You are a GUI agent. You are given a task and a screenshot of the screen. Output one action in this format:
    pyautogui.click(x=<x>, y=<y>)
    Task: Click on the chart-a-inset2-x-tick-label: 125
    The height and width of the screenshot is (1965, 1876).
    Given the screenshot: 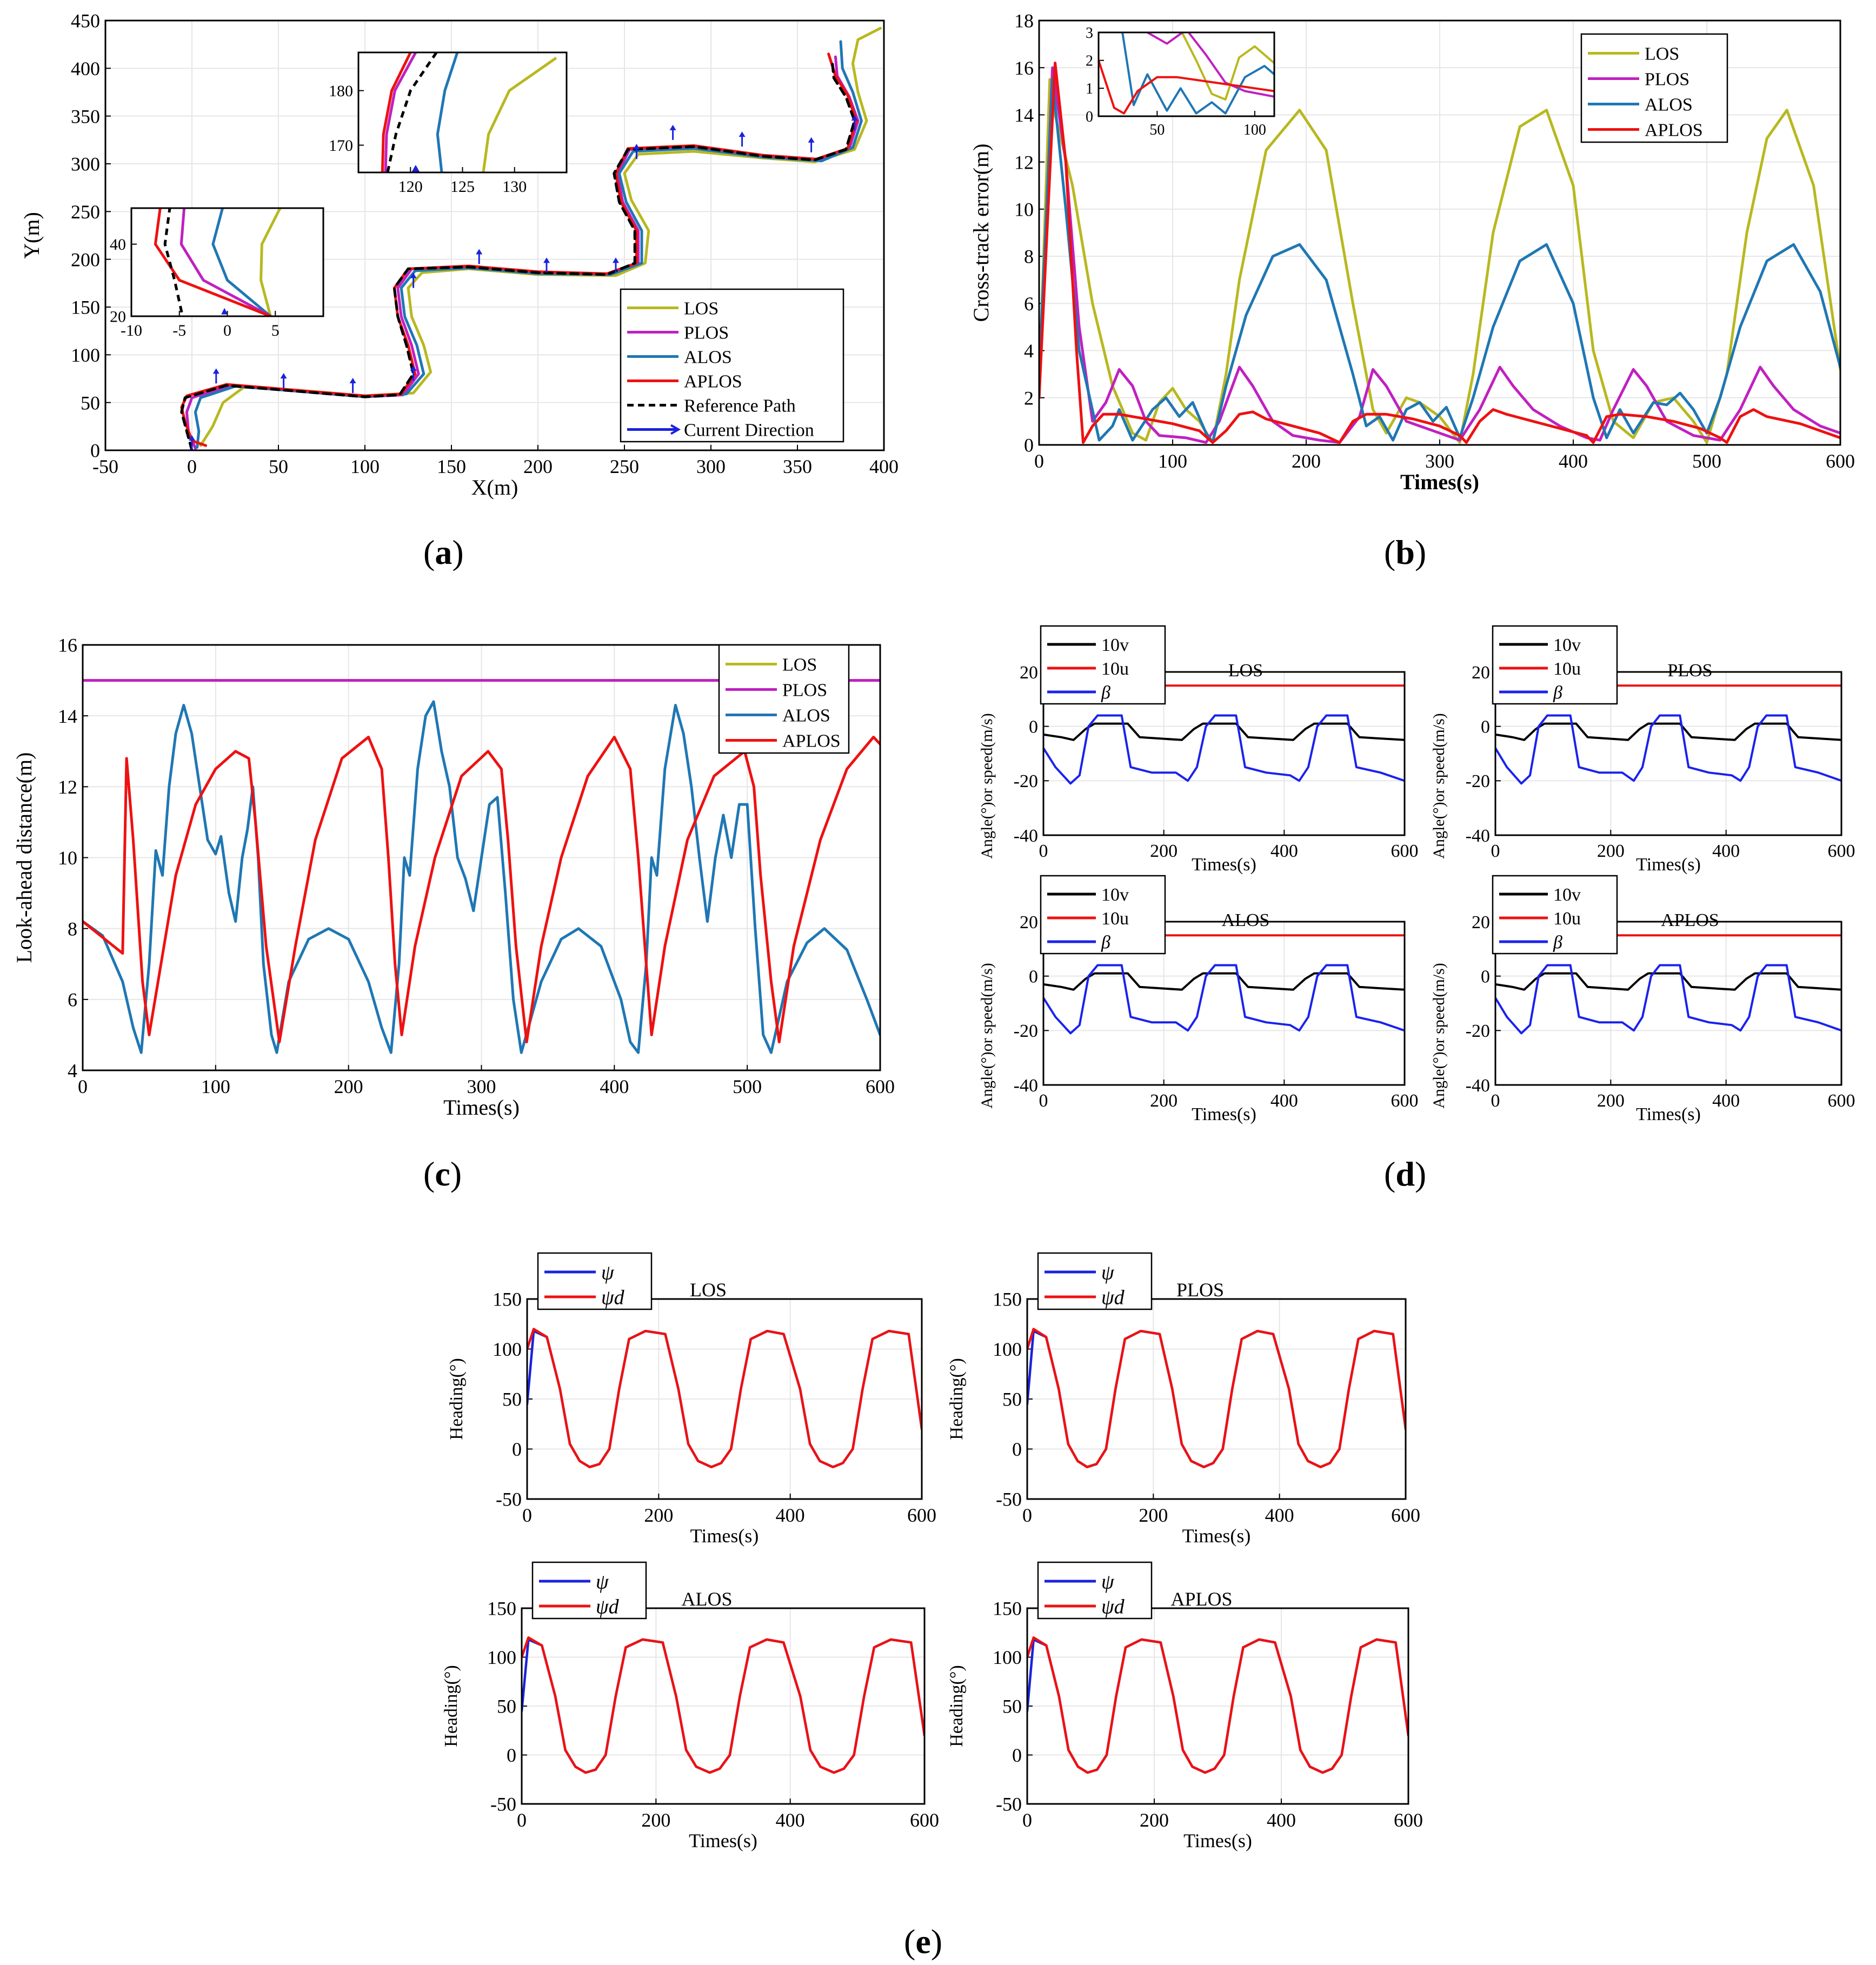 What is the action you would take?
    pyautogui.click(x=463, y=187)
    